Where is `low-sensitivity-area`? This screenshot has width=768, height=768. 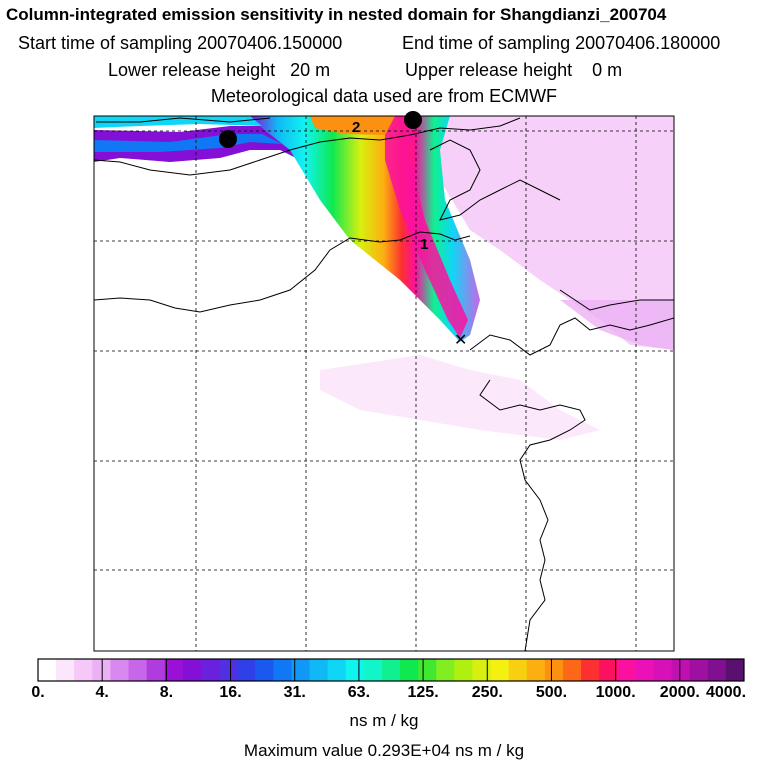
low-sensitivity-area is located at coordinates (552, 233).